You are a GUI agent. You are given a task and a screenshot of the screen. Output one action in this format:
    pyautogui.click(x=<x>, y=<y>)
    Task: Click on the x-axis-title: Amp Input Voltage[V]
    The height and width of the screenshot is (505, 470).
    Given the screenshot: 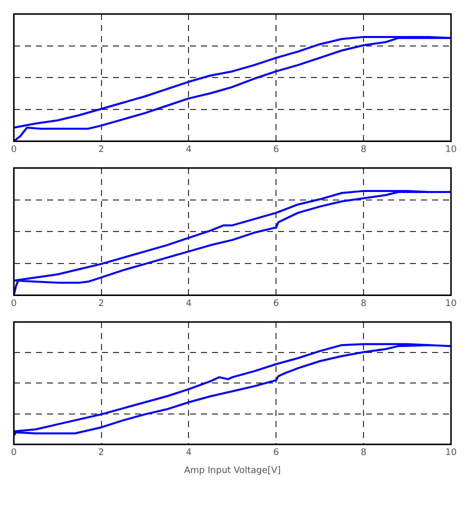 What is the action you would take?
    pyautogui.click(x=232, y=471)
    